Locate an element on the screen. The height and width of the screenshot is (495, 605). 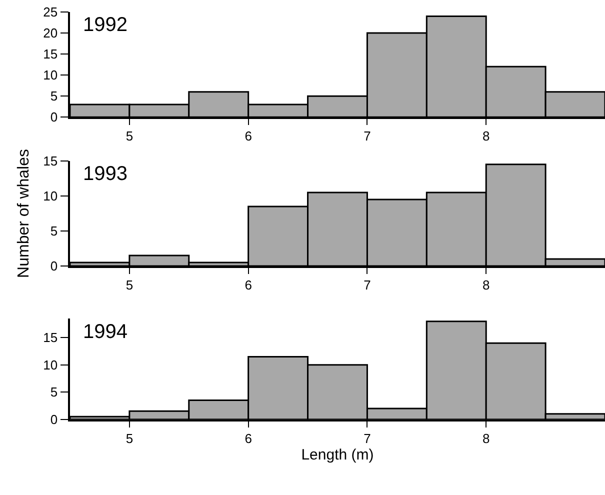
chart-title: 1993 is located at coordinates (105, 174).